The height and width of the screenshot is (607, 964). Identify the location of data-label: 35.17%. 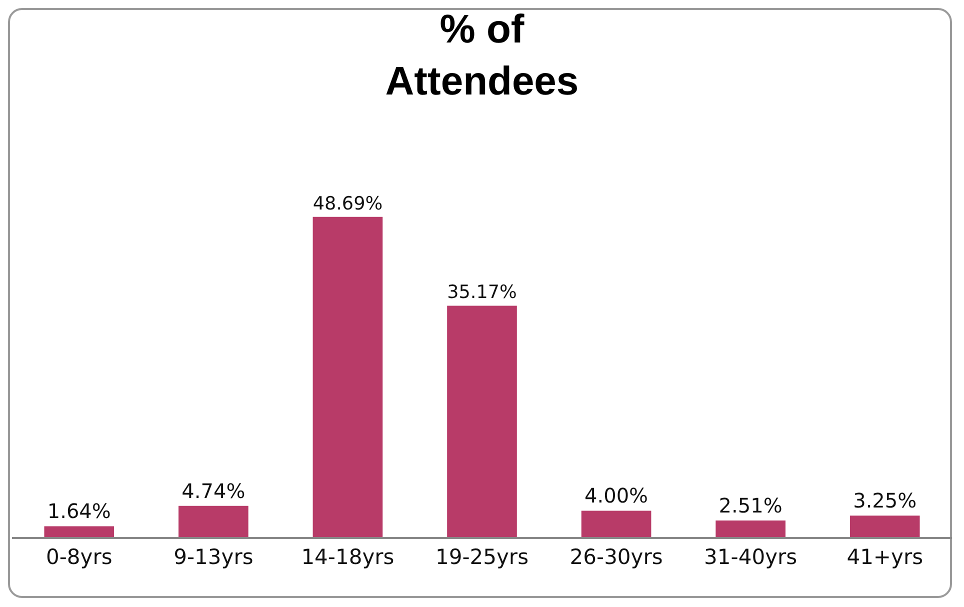
(482, 293).